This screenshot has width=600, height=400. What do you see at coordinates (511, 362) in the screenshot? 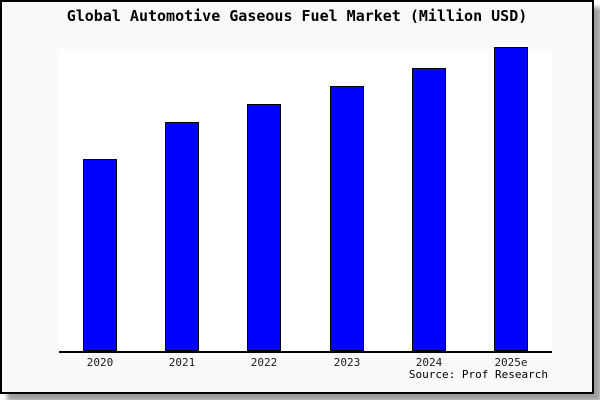
I see `x-tick-2025e: 2025e` at bounding box center [511, 362].